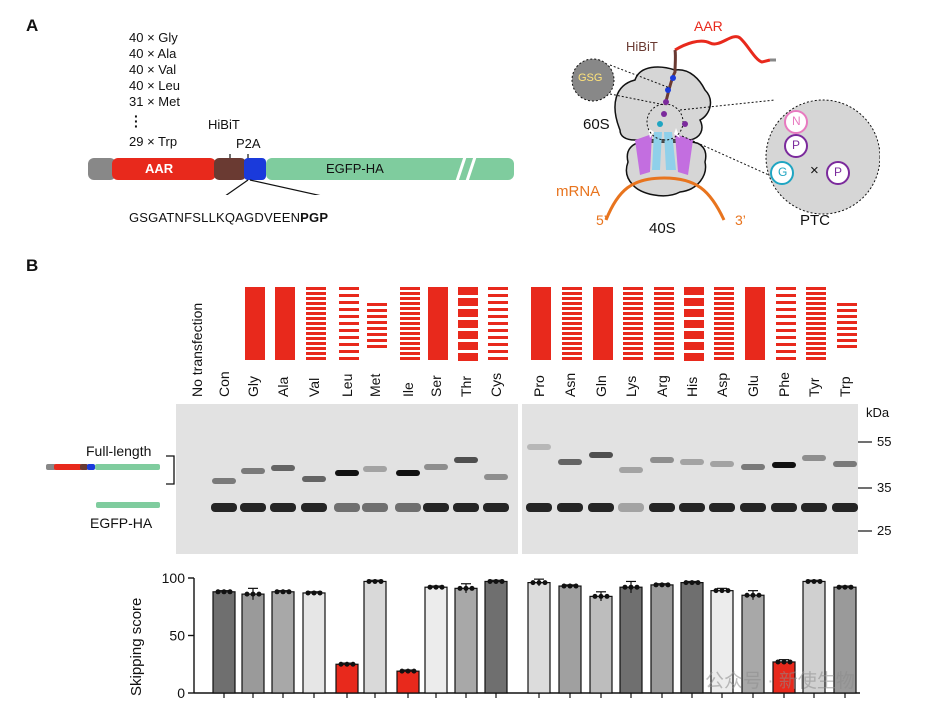 This screenshot has height=715, width=948. Describe the element at coordinates (590, 78) in the screenshot. I see `gsg-label: GSG` at that location.